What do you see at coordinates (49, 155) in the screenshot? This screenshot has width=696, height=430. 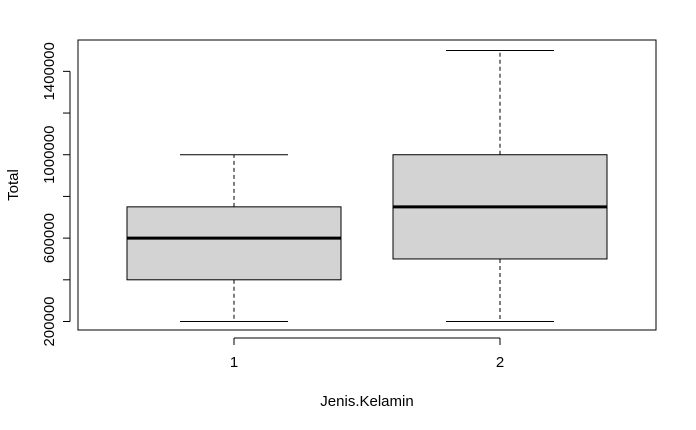 I see `y-tick-label: 1000000` at bounding box center [49, 155].